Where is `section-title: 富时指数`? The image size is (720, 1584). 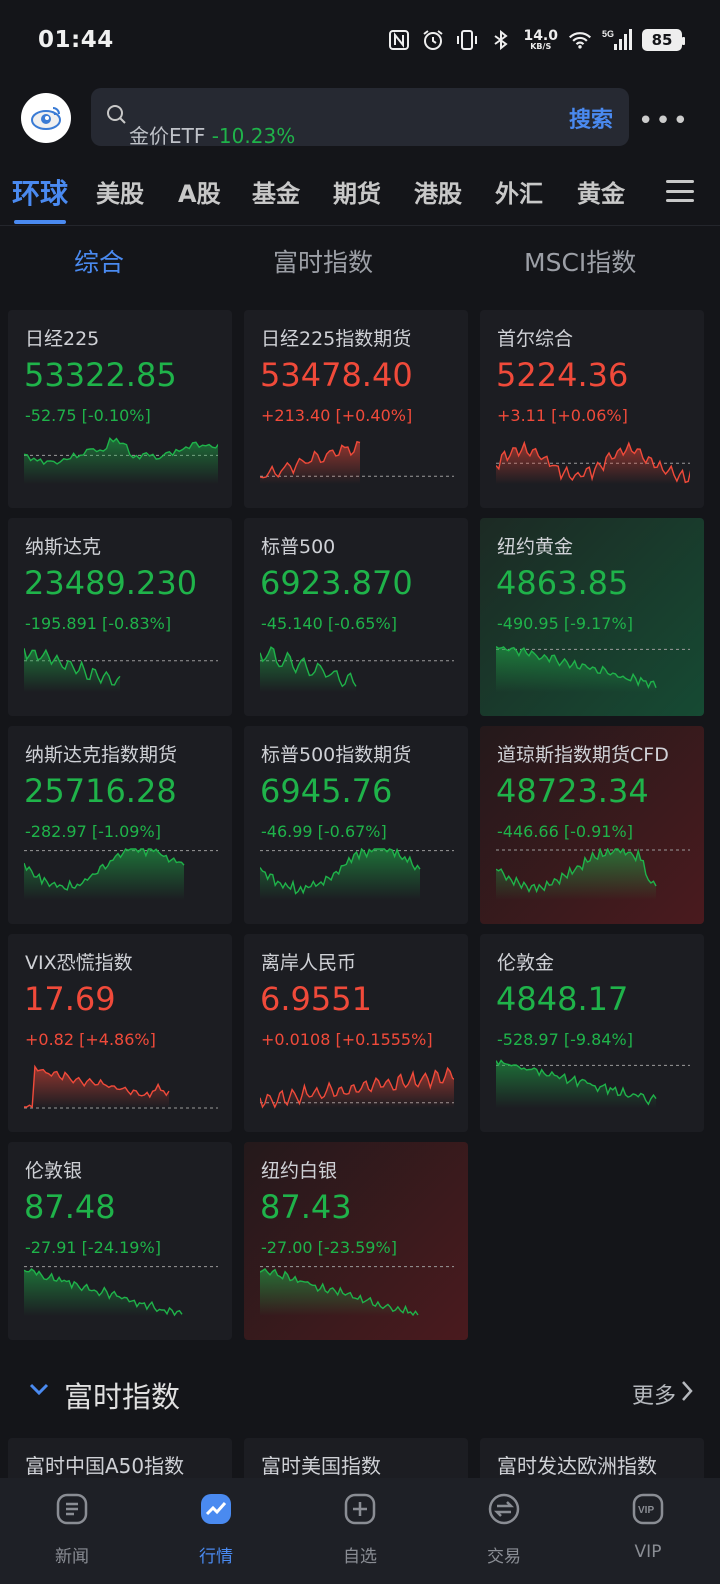 section-title: 富时指数 is located at coordinates (122, 1397).